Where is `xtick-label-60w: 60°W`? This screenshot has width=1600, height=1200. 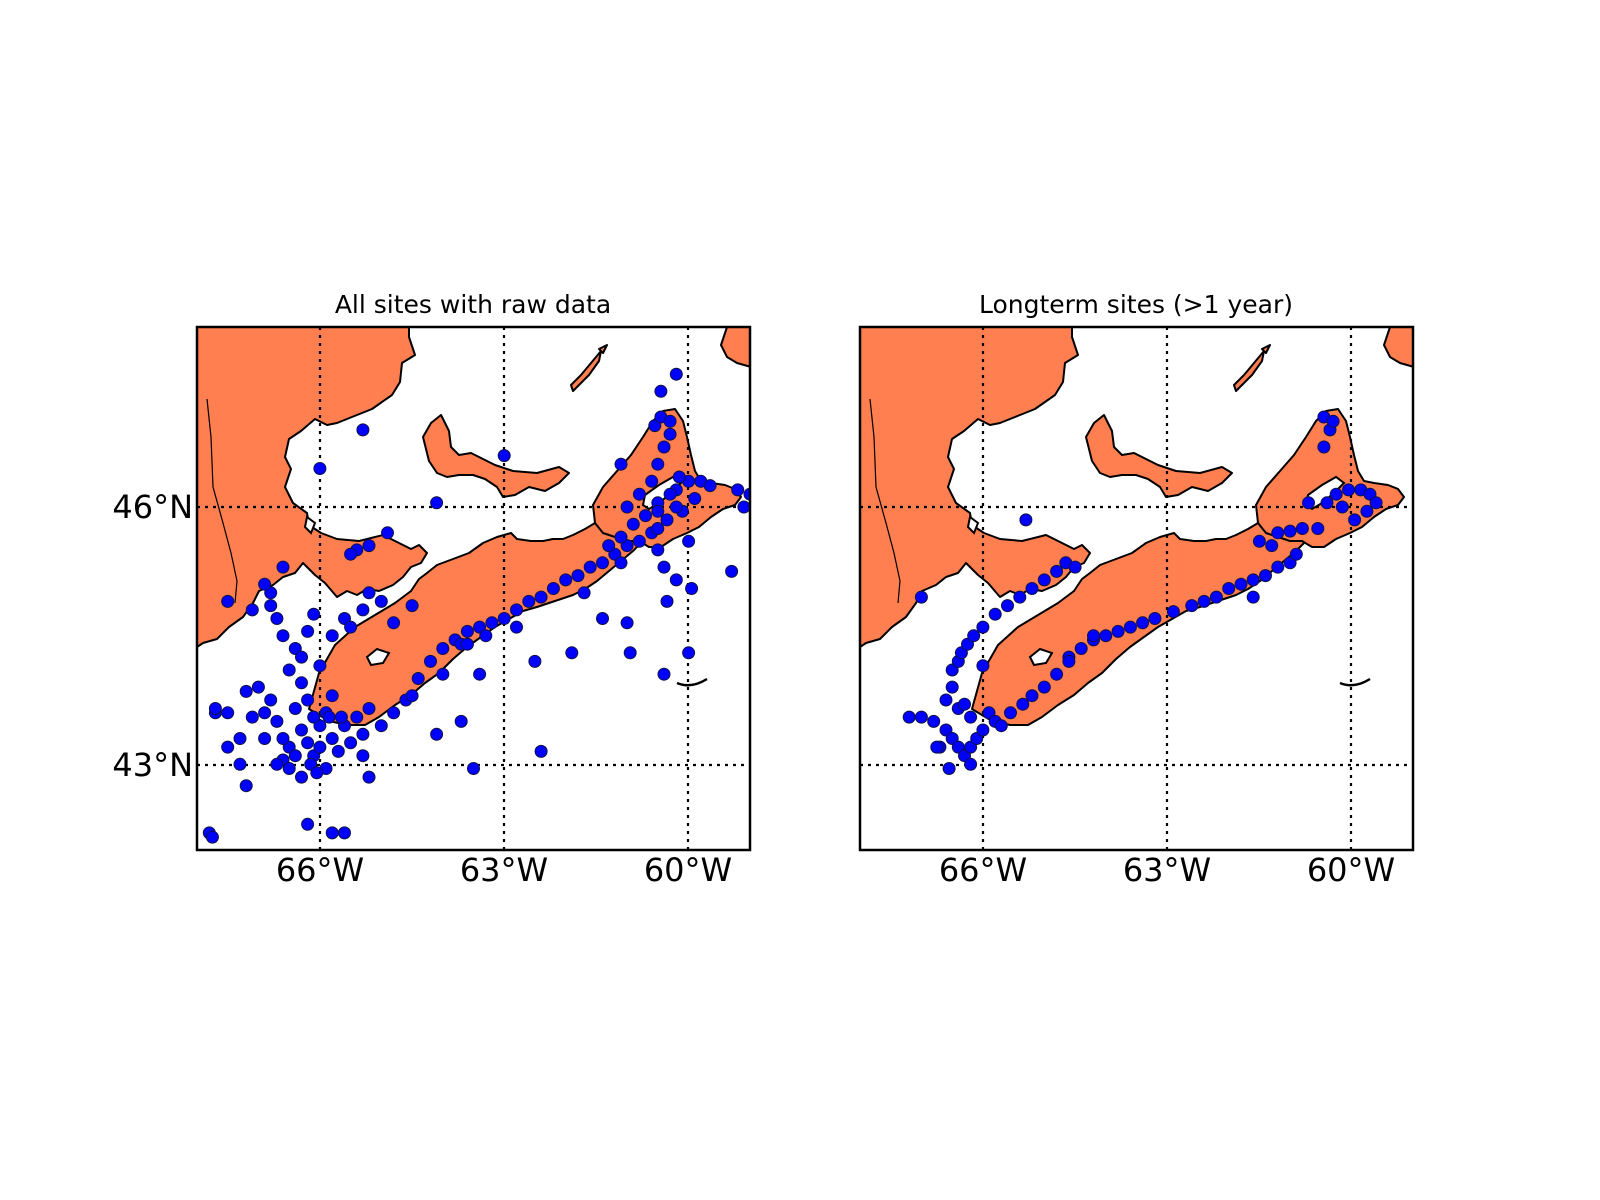
xtick-label-60w: 60°W is located at coordinates (688, 870).